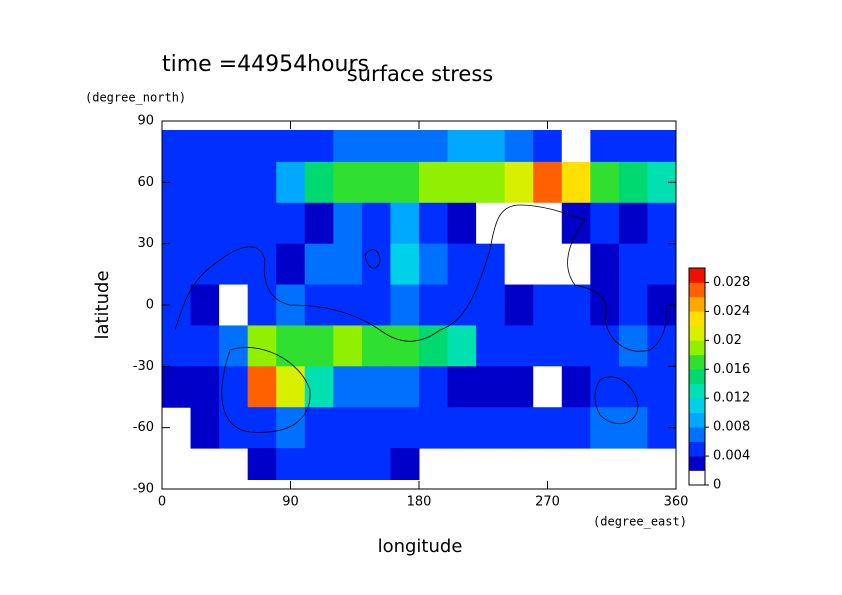 The image size is (842, 595). Describe the element at coordinates (731, 456) in the screenshot. I see `colorbar-tick-label: 0.004` at that location.